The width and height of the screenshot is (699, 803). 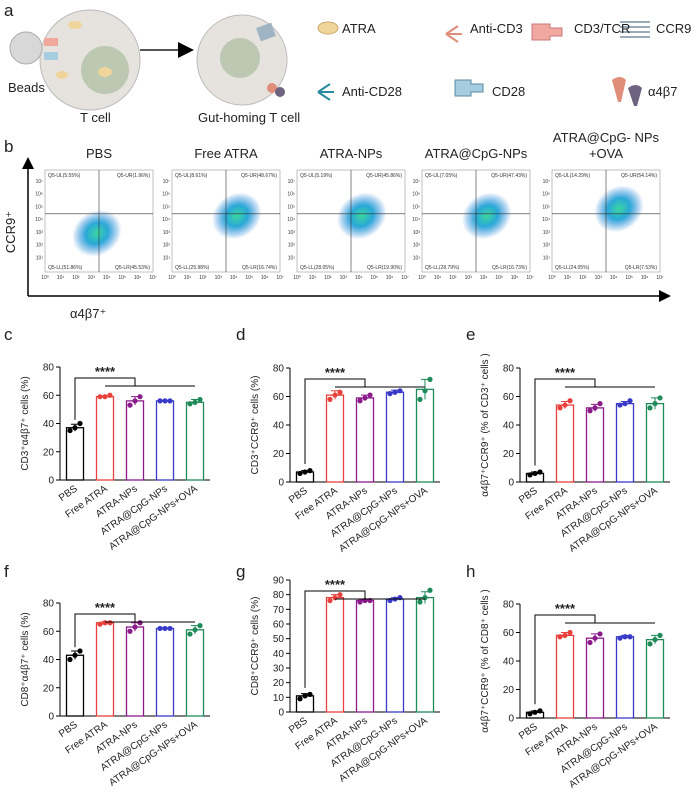 I want to click on quadrant-label: Q5-UL(8.61%), so click(x=191, y=176).